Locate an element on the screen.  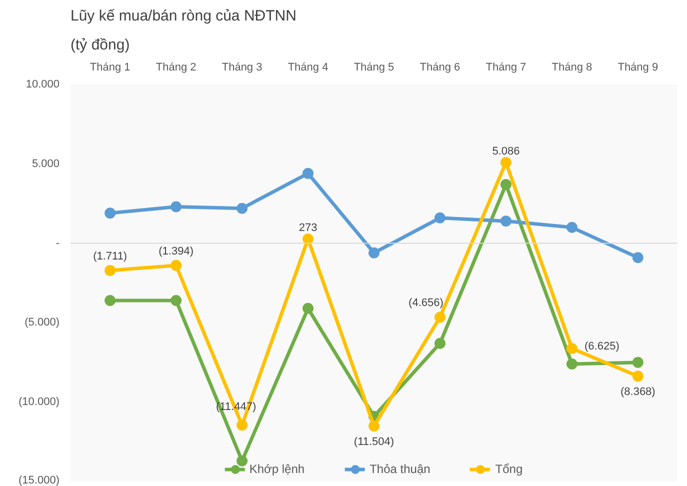
y-tick-label: (5.000) is located at coordinates (42, 322).